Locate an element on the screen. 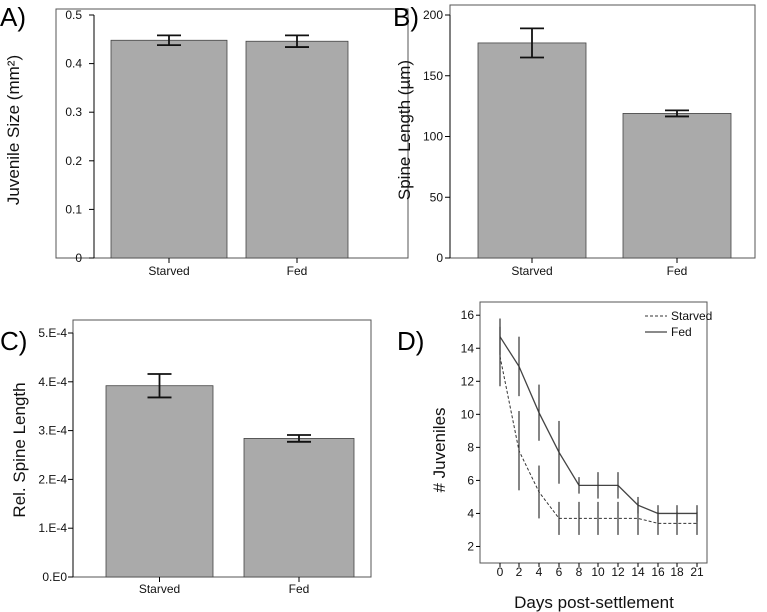 The width and height of the screenshot is (767, 612). y-tick-label: 2.E-4 is located at coordinates (52, 479).